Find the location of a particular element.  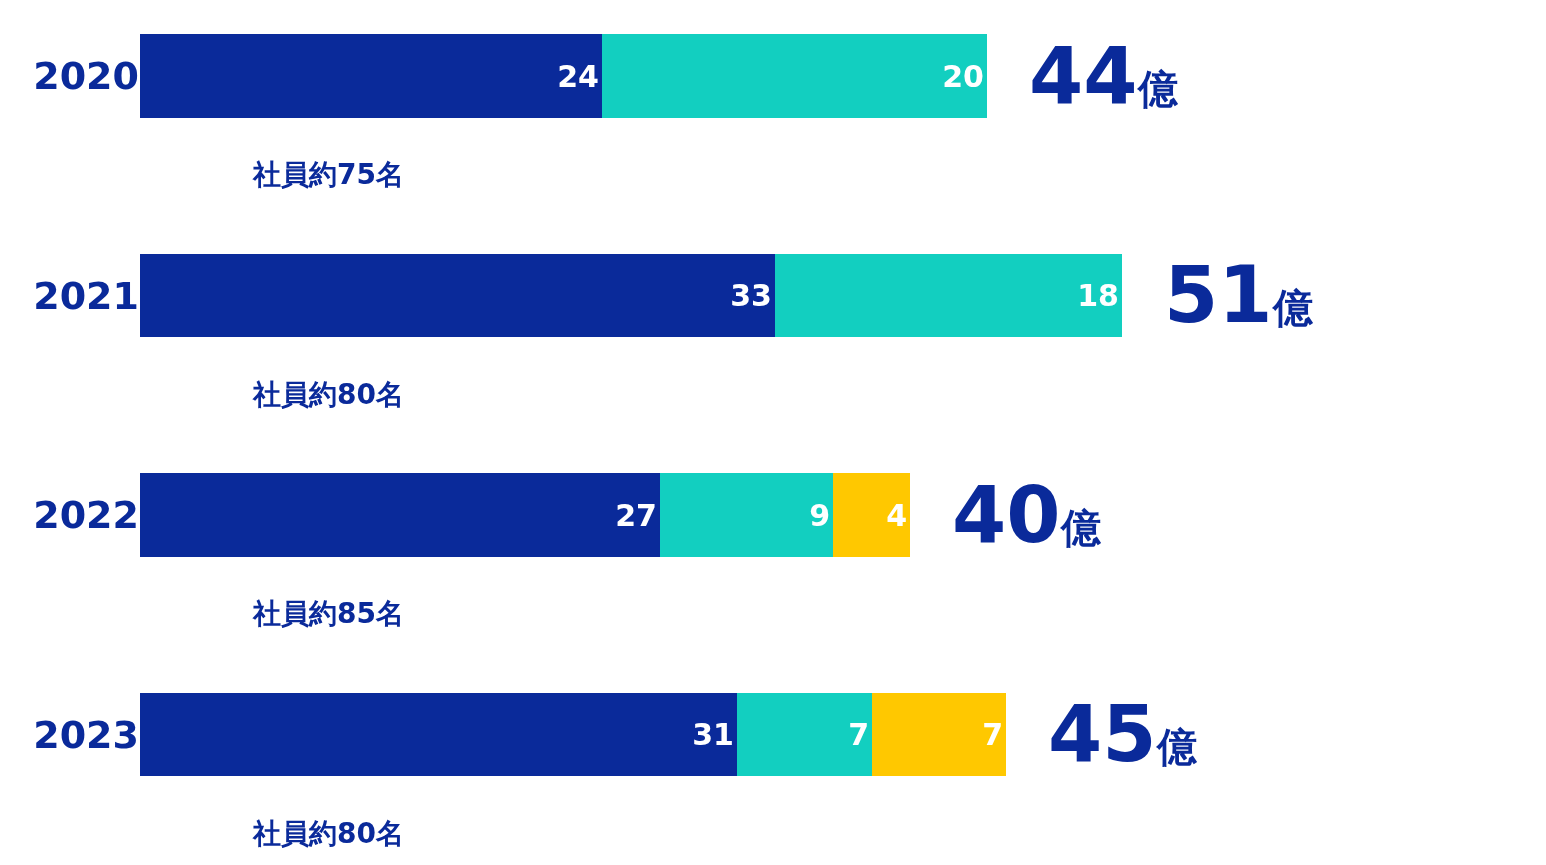

total-label: 45億 is located at coordinates (1123, 734).